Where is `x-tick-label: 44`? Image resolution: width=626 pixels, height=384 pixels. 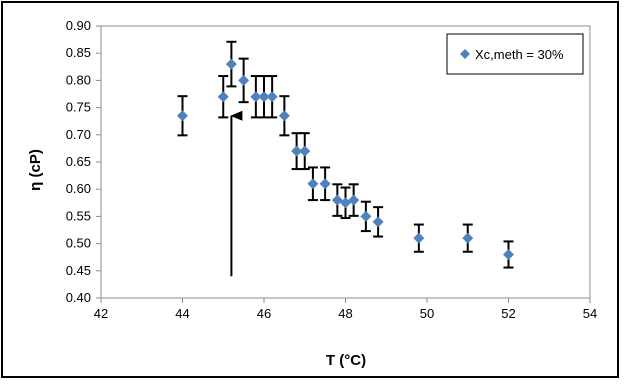 x-tick-label: 44 is located at coordinates (182, 313).